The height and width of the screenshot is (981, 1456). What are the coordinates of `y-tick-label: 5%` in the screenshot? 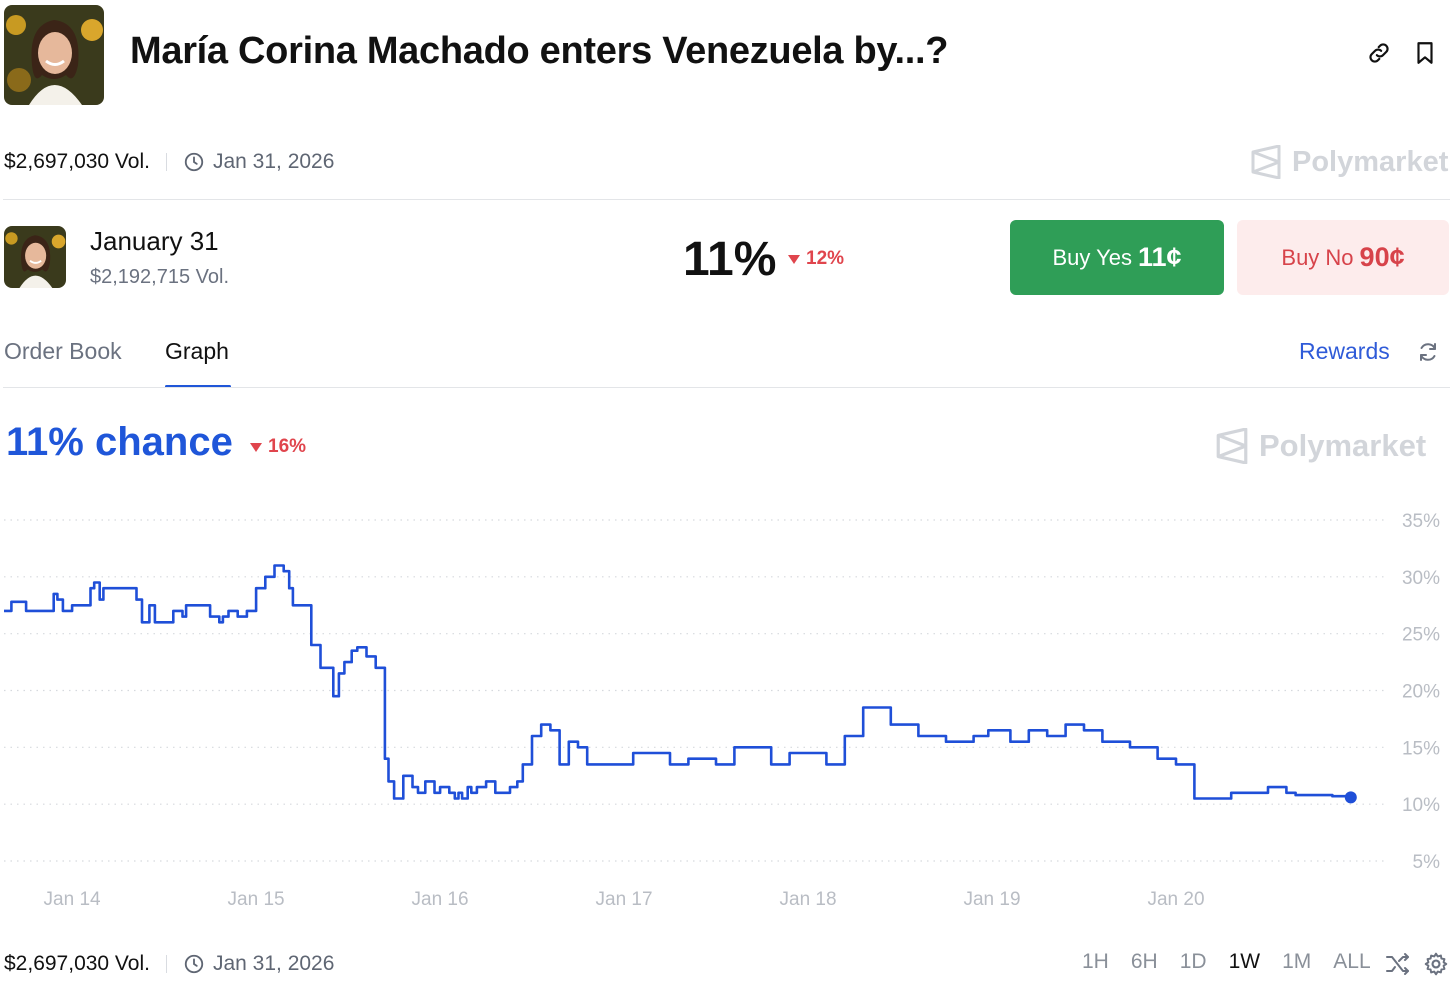 It's located at (1427, 862).